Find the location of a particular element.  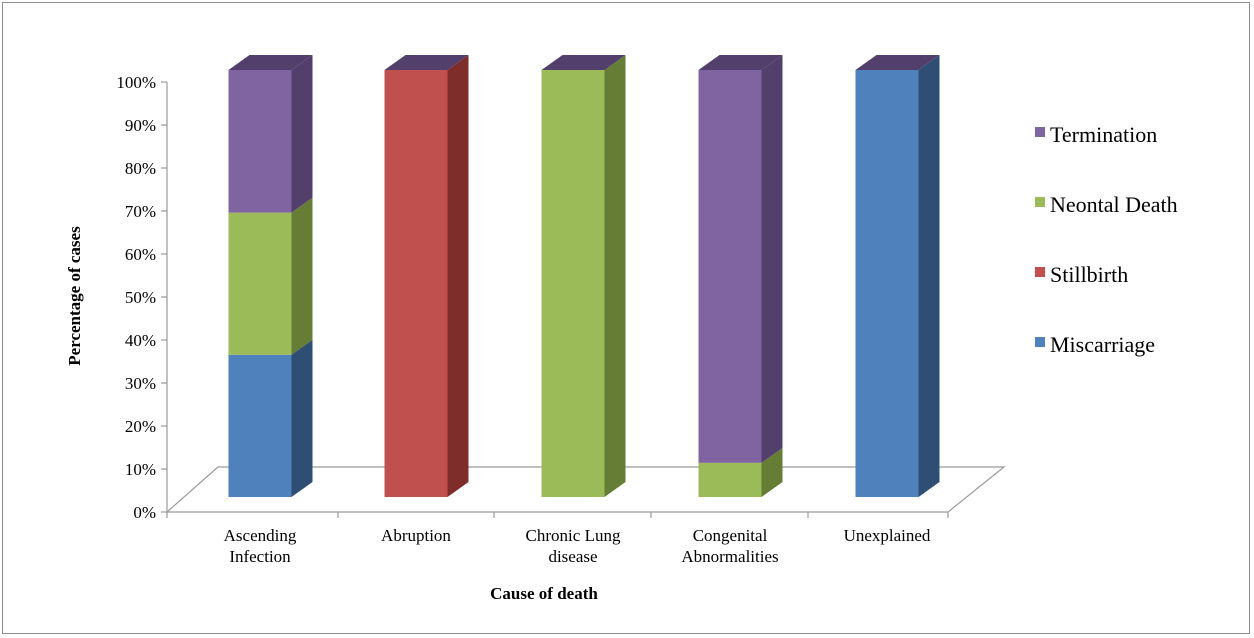

x-category-label: Ascending Infection is located at coordinates (260, 546).